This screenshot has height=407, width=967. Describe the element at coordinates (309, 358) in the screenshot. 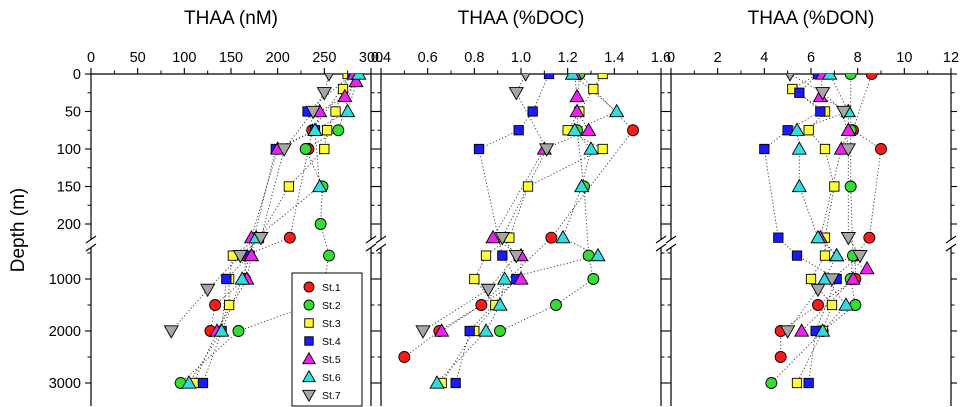

I see `legend-marker-st5` at that location.